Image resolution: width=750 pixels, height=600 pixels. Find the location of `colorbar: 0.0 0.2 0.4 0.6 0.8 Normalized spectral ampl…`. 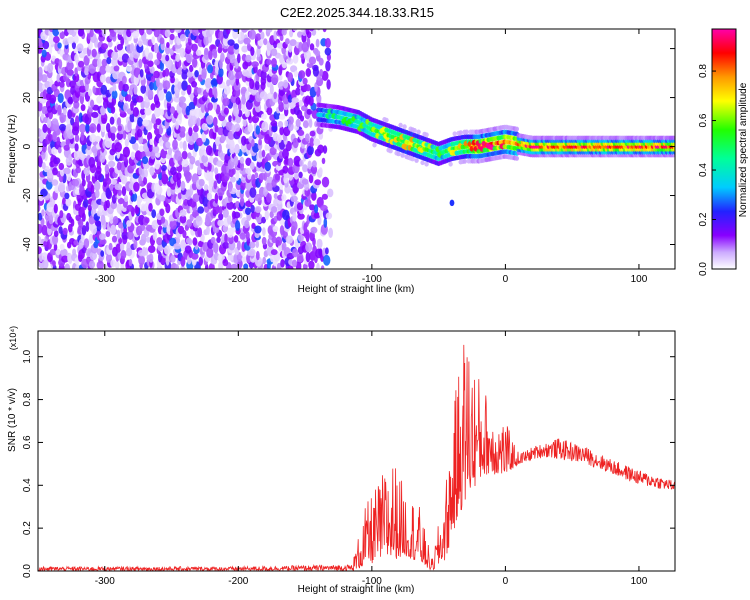

colorbar: 0.0 0.2 0.4 0.6 0.8 Normalized spectral ampl… is located at coordinates (723, 152).